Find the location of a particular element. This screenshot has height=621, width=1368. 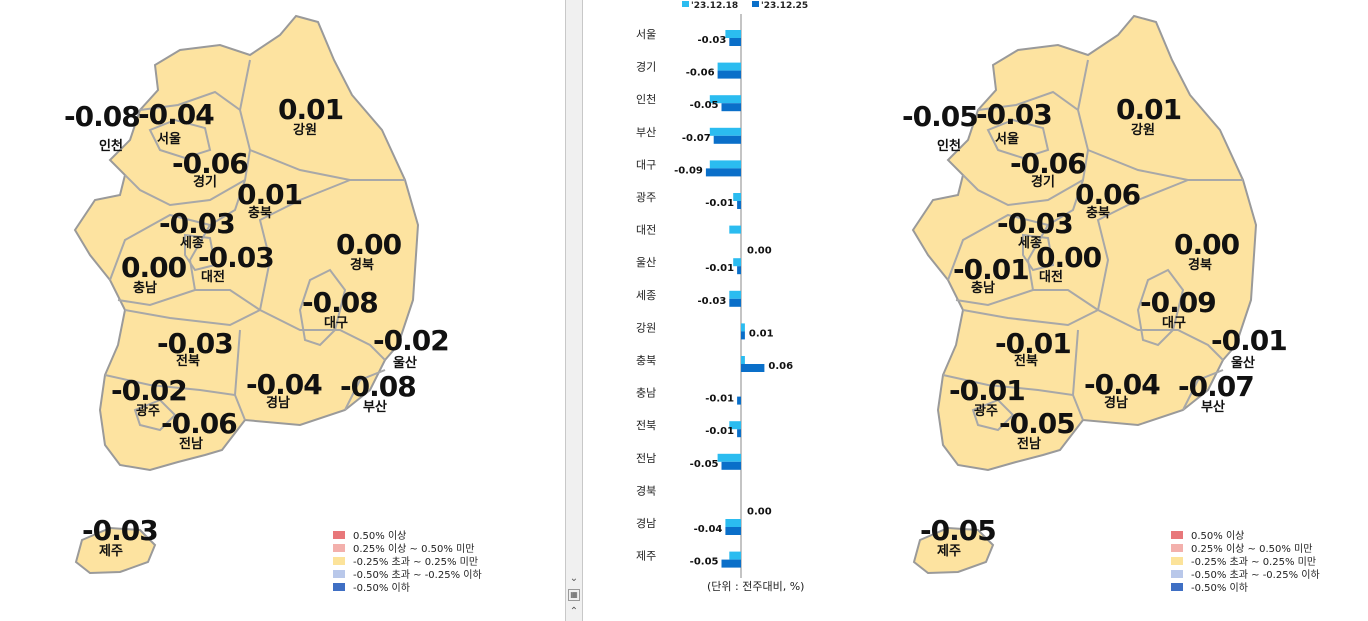

bar-legend: '23.12.18 '23.12.25 is located at coordinates (745, 6).